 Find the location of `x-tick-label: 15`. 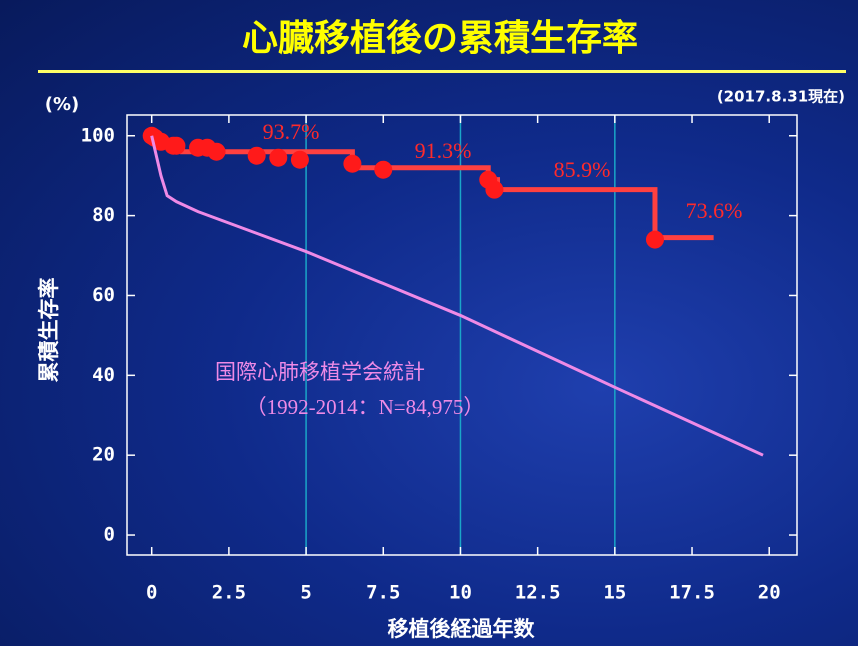

x-tick-label: 15 is located at coordinates (614, 593).